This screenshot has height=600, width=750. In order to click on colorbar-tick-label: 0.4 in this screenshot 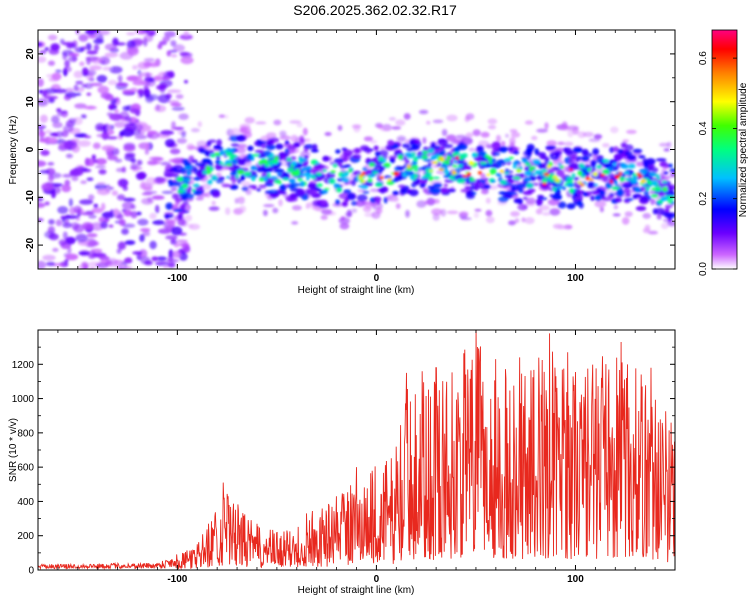, I will do `click(703, 128)`.